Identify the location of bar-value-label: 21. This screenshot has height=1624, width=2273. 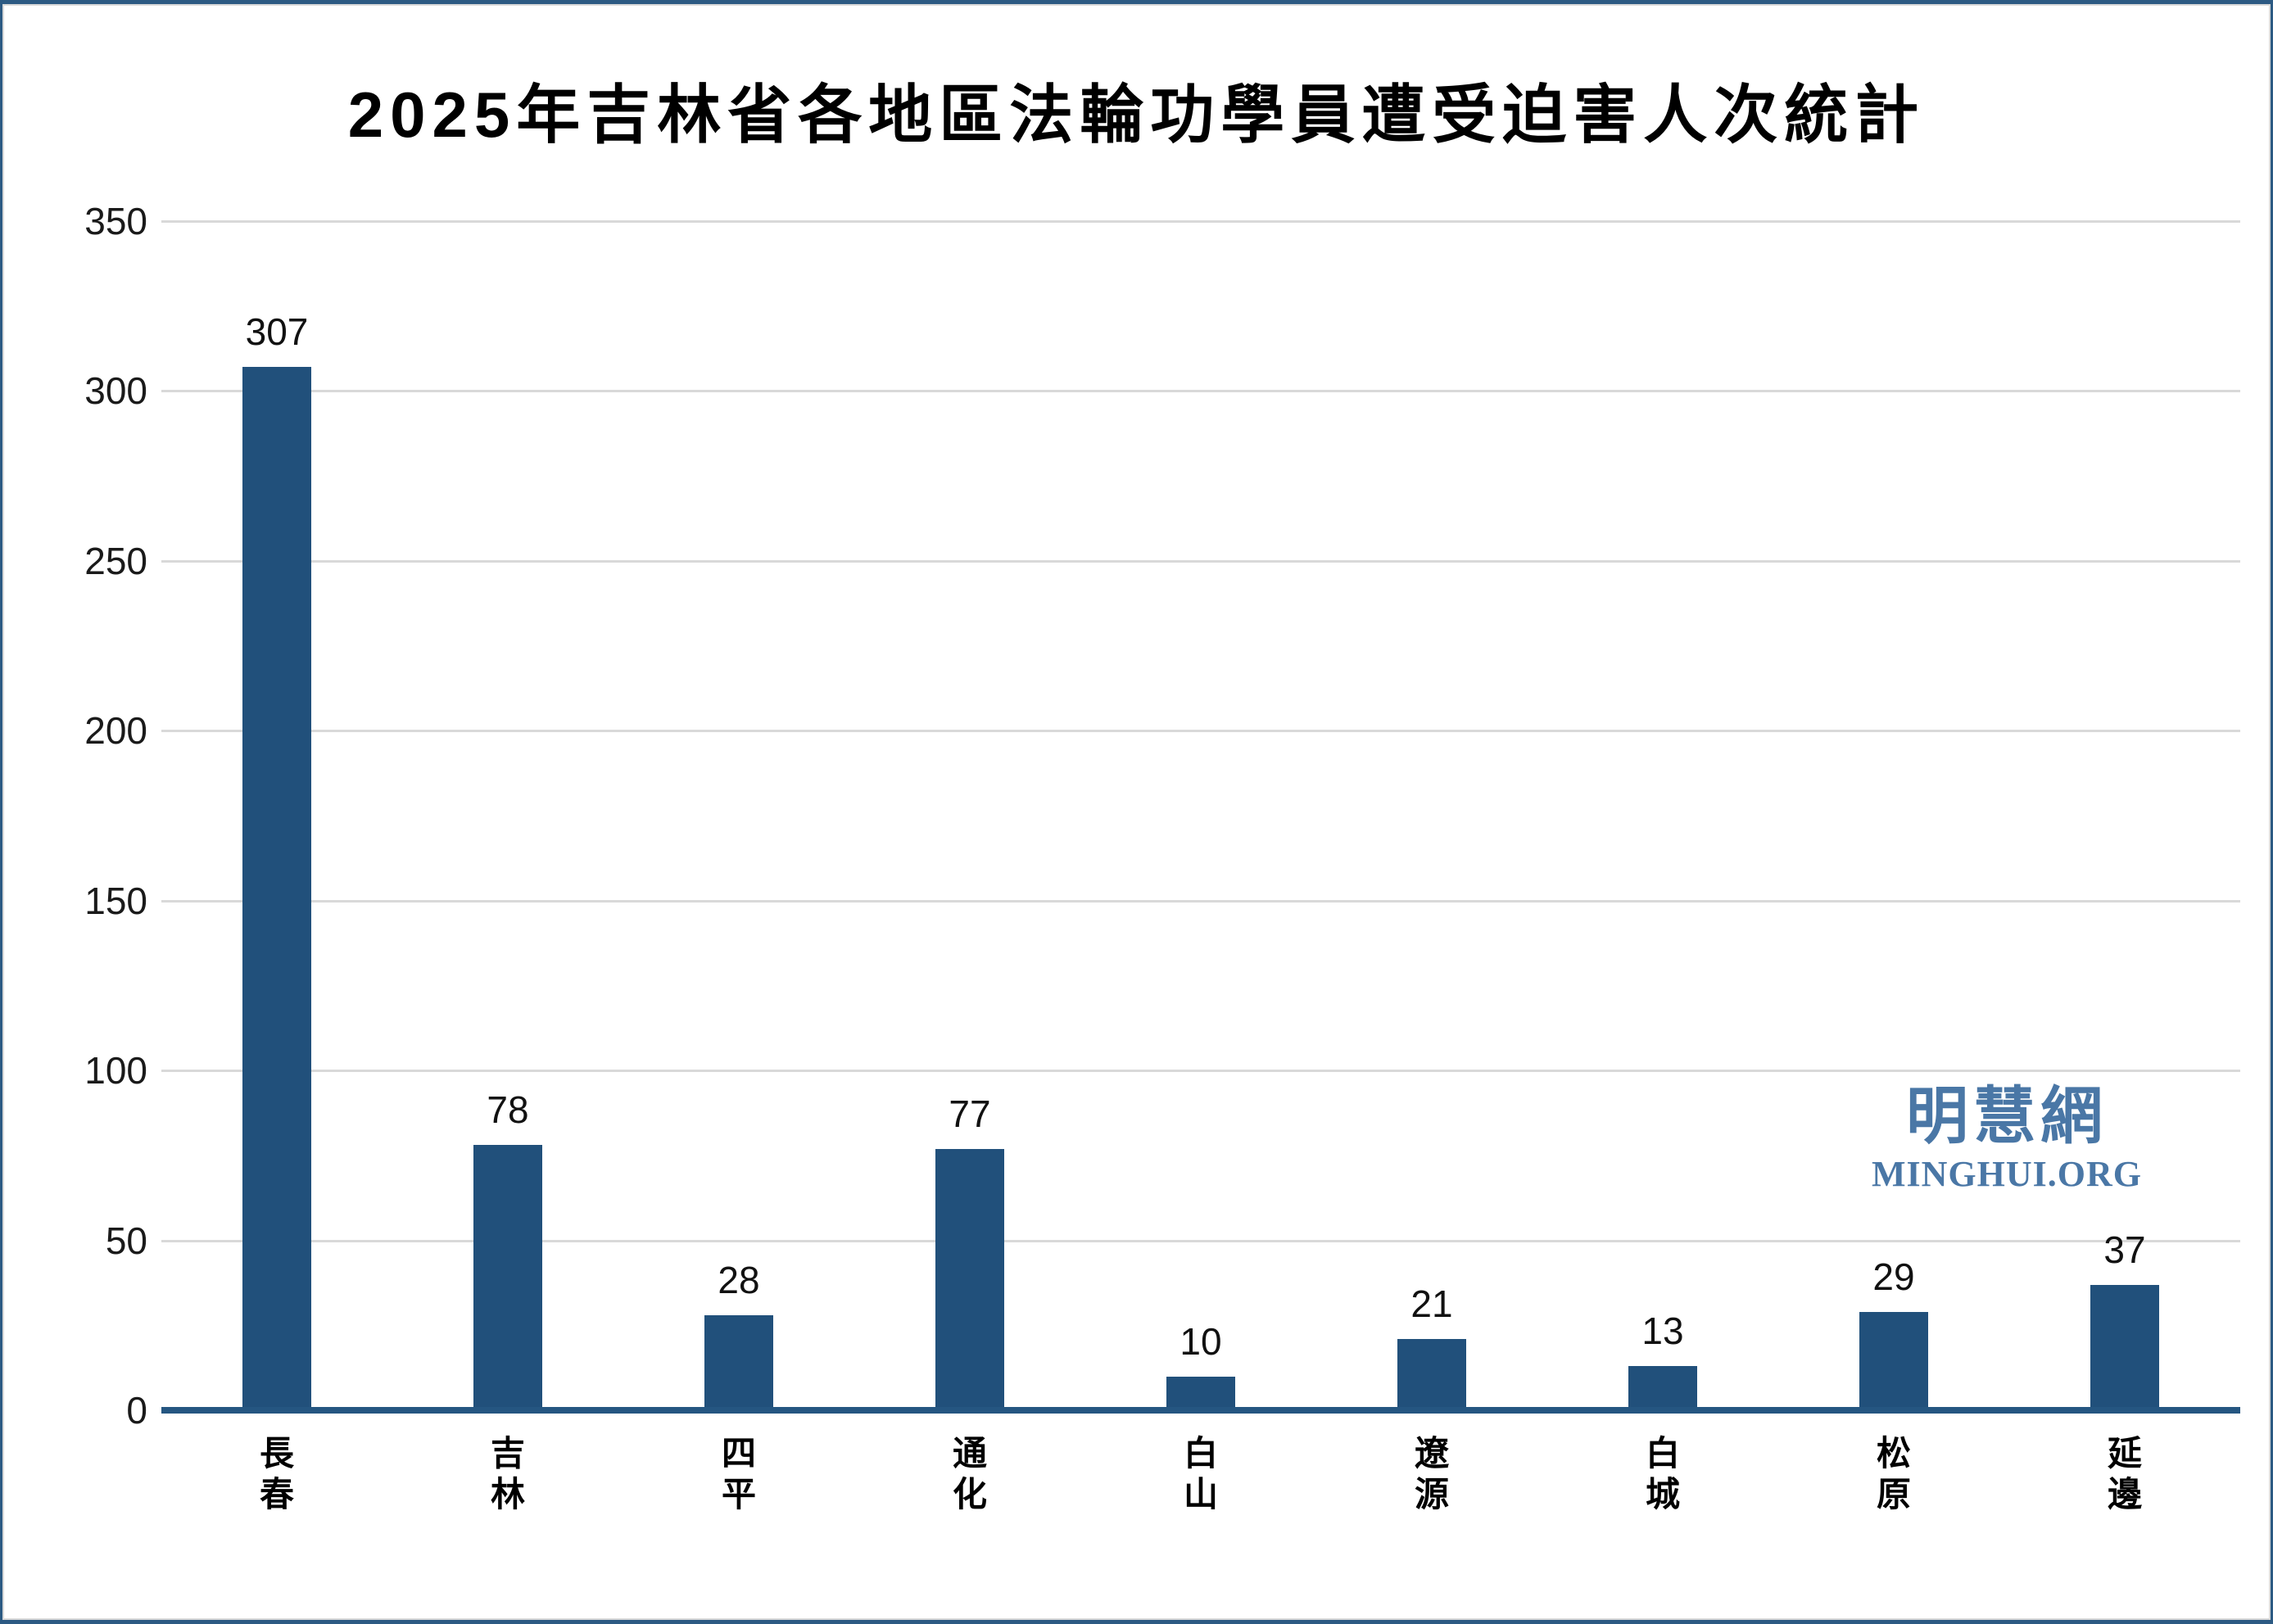
(1431, 1304).